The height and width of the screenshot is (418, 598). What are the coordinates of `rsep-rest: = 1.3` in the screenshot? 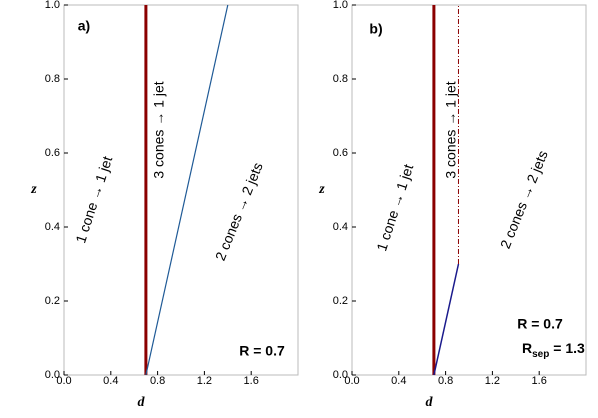 It's located at (567, 348).